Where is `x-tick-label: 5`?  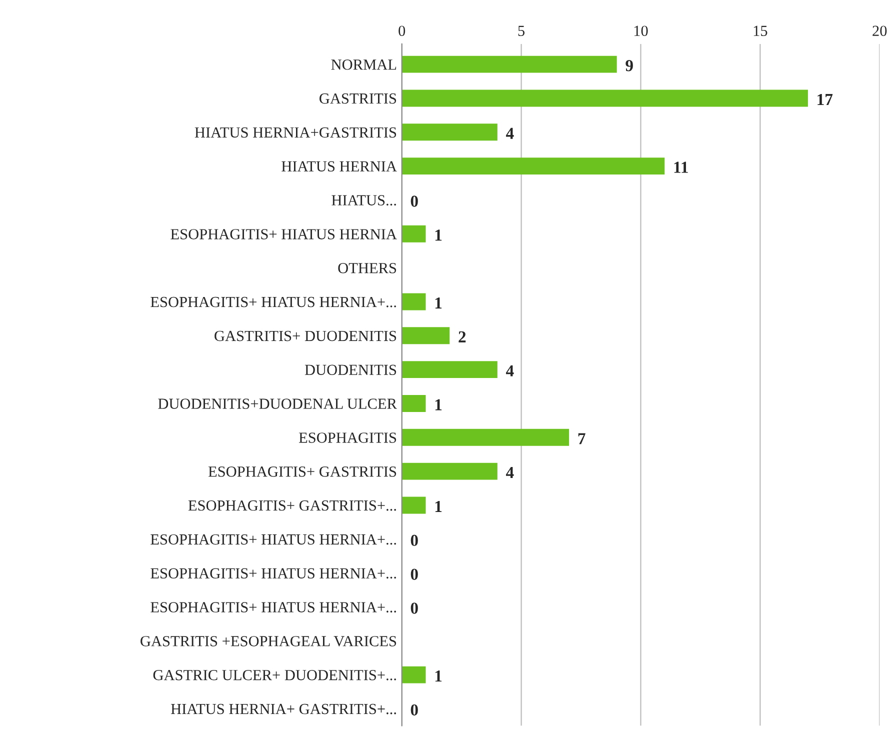 x-tick-label: 5 is located at coordinates (521, 31).